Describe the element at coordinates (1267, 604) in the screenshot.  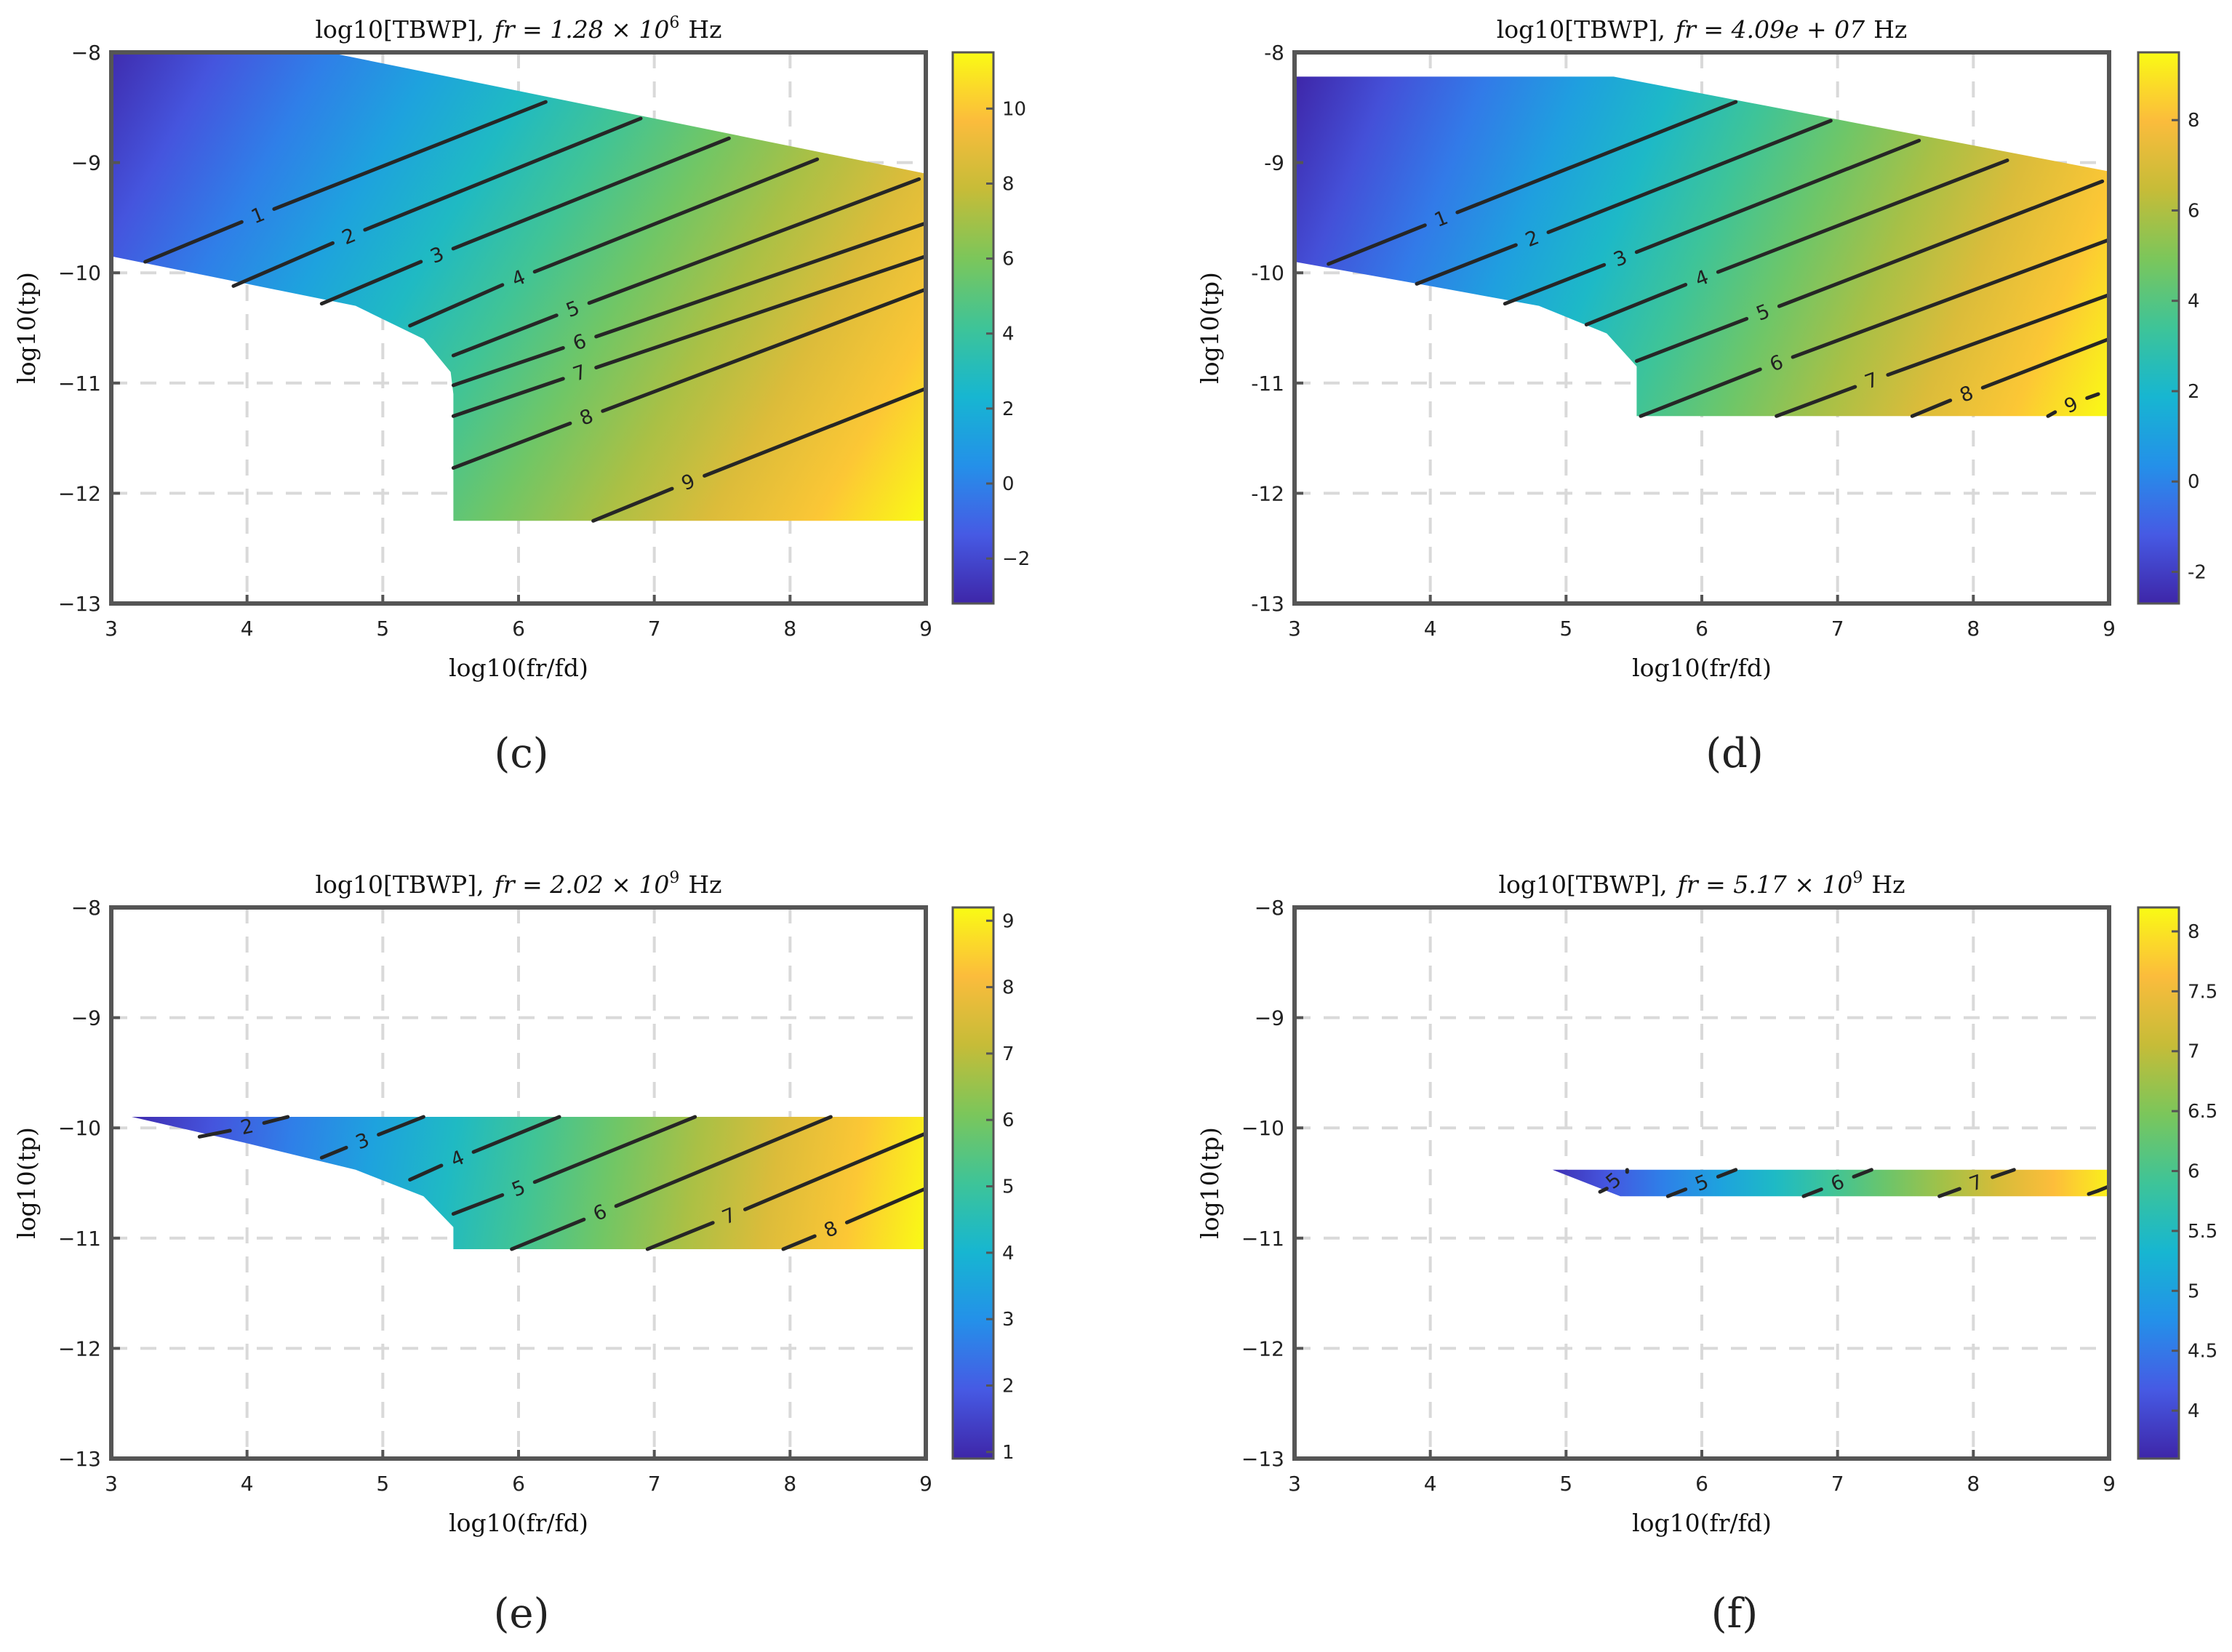
I see `y-tick-label: -13` at that location.